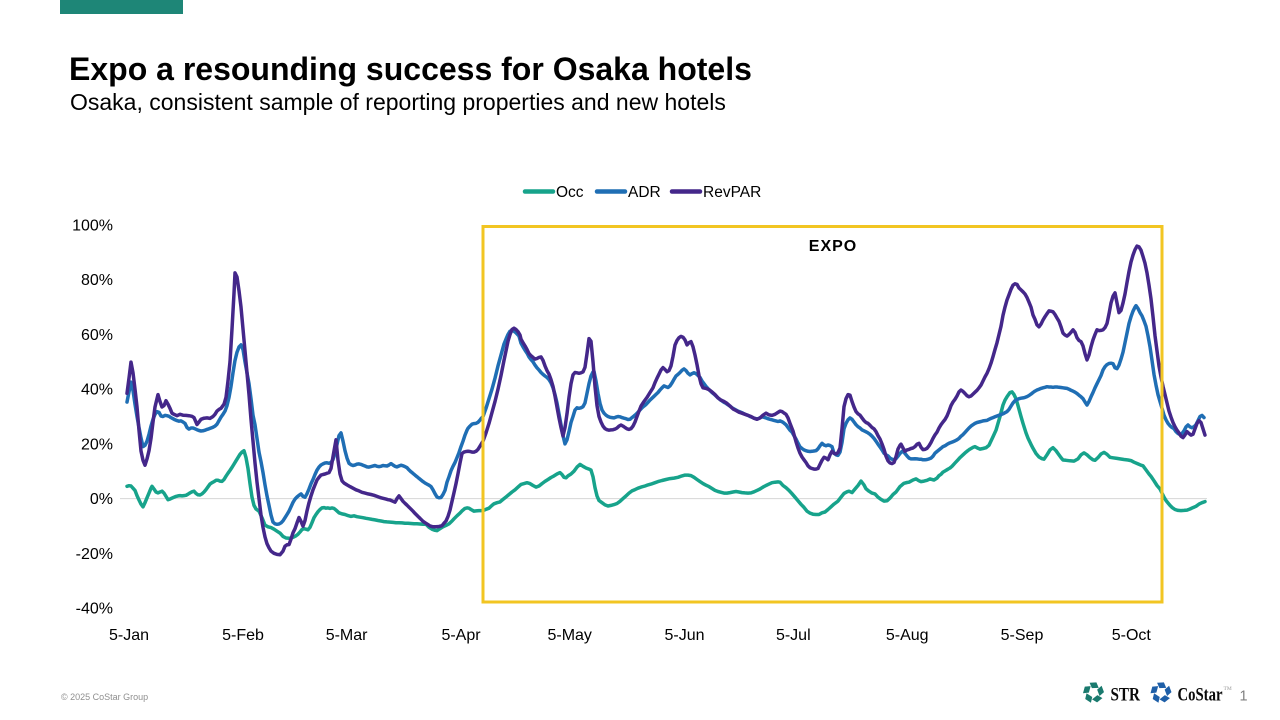 This screenshot has height=720, width=1280. I want to click on svg-text: 5-Jul, so click(793, 635).